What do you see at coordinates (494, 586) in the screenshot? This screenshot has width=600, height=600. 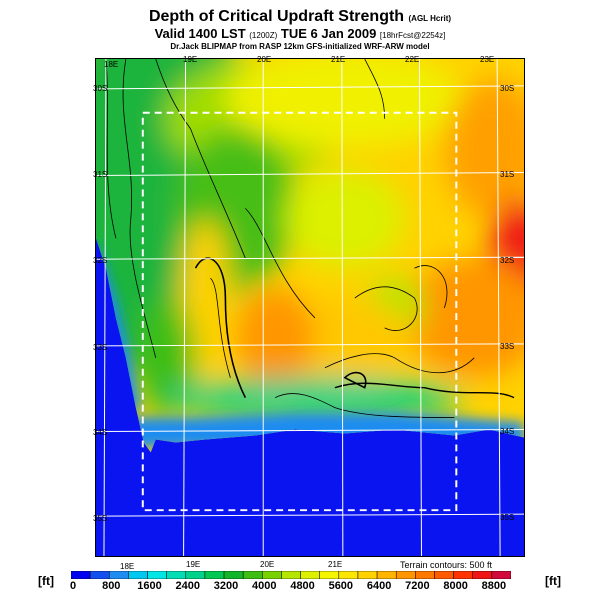 I see `colorbar-label: 8800` at bounding box center [494, 586].